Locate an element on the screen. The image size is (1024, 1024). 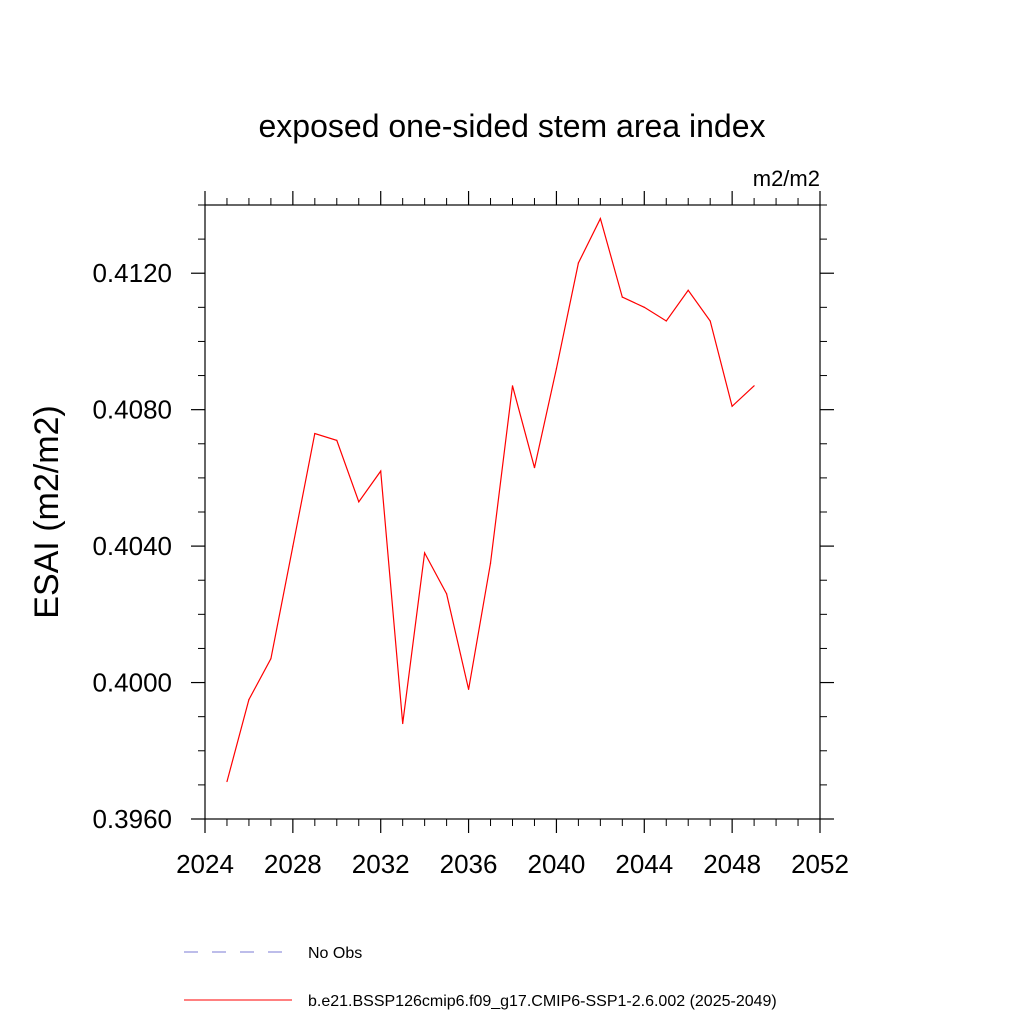
x-tick-label: 2024 is located at coordinates (205, 864).